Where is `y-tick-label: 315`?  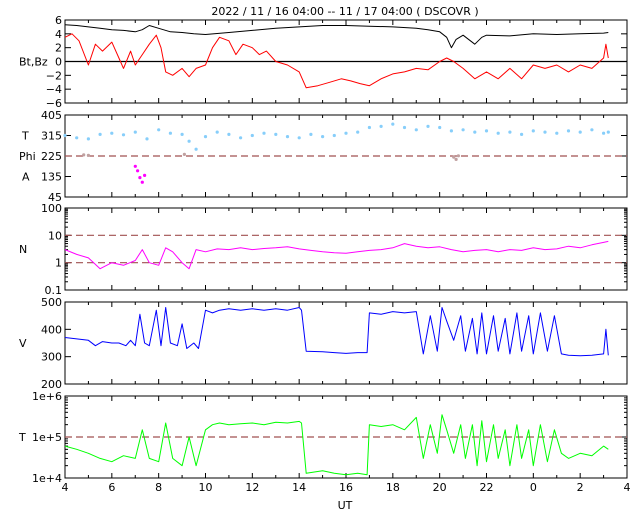 y-tick-label: 315 is located at coordinates (51, 136).